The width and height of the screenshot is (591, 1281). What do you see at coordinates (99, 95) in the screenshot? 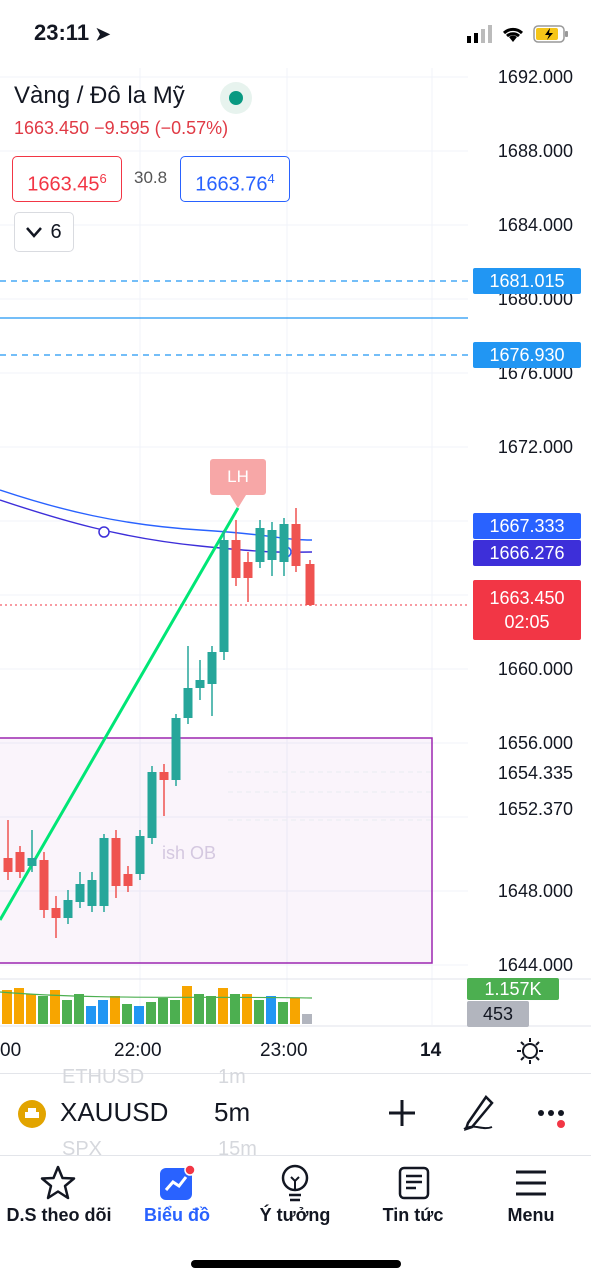
I see `symbol-legend-title: Vàng / Đô la Mỹ` at bounding box center [99, 95].